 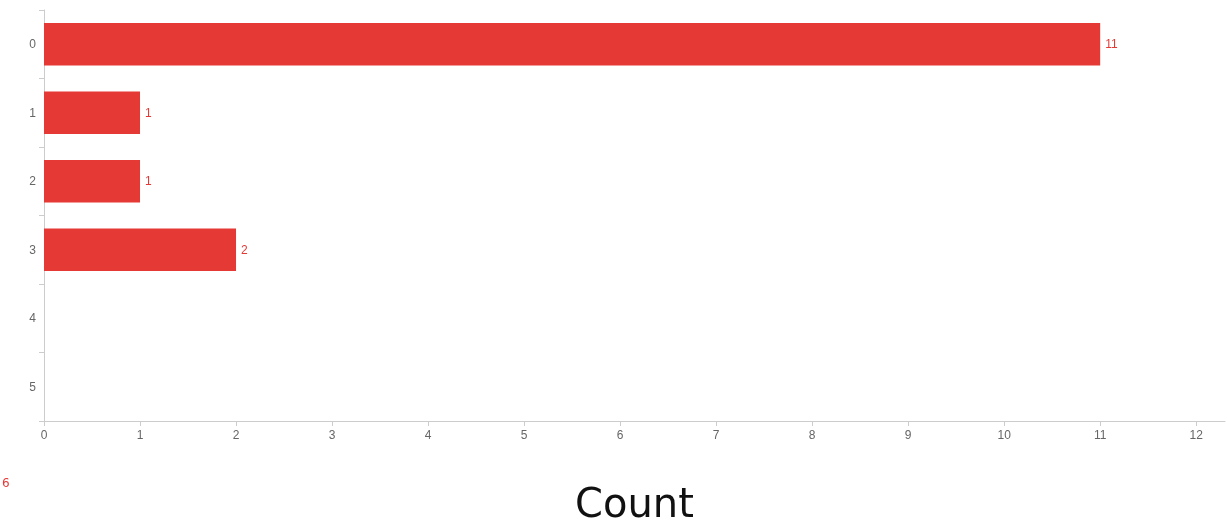 I want to click on x-tick-label: 6, so click(x=620, y=435).